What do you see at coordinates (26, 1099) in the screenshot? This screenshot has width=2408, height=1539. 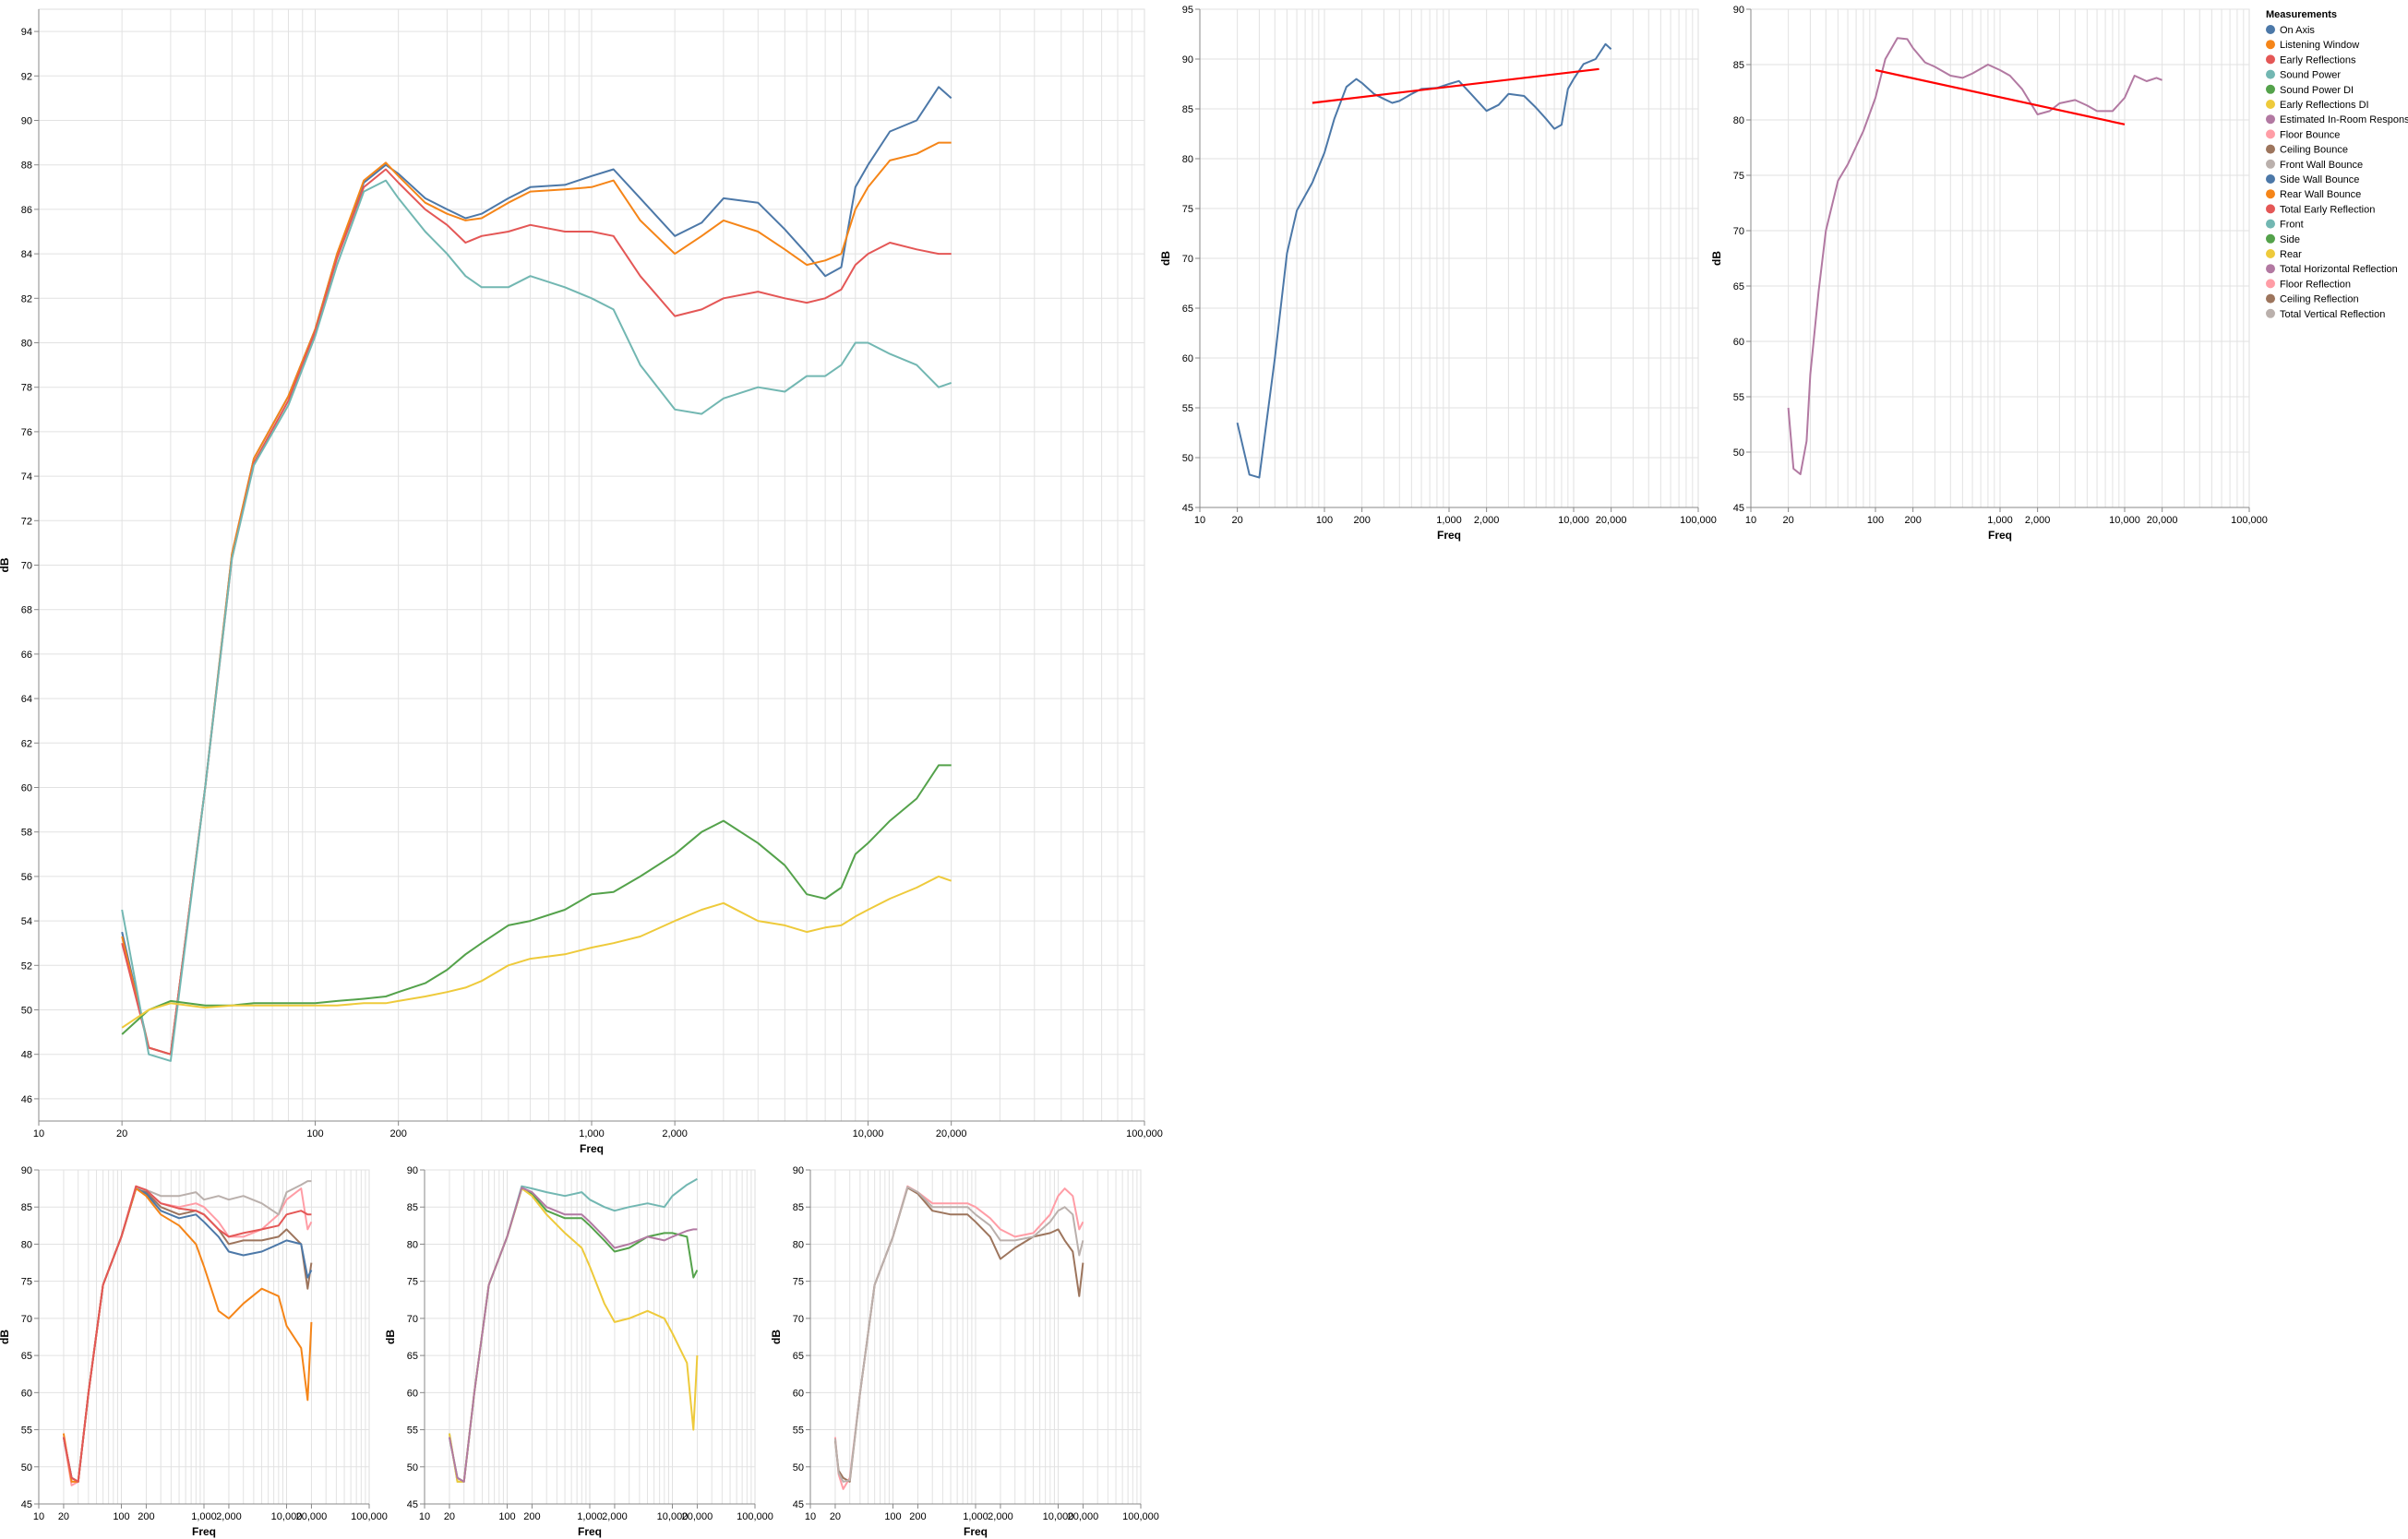 I see `y-tick-label: 46` at bounding box center [26, 1099].